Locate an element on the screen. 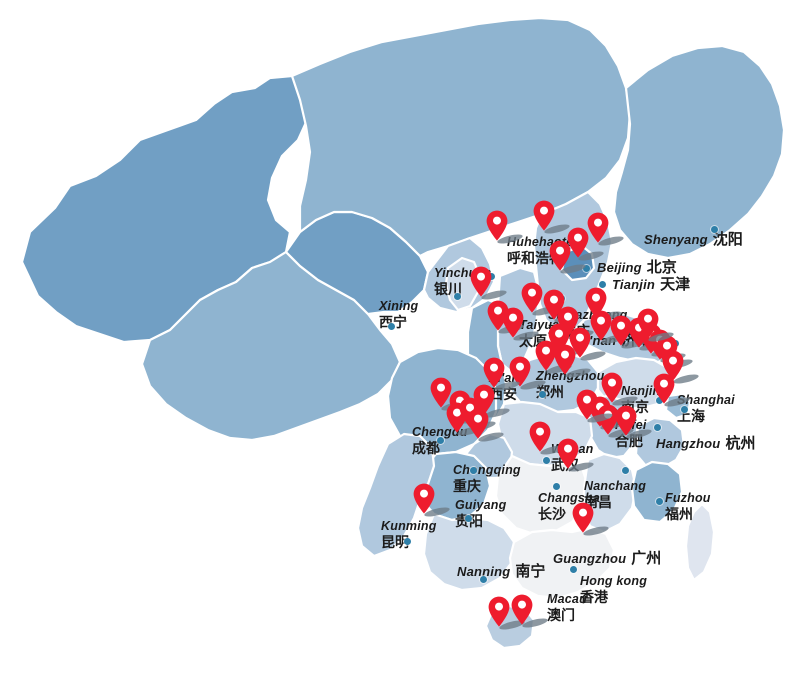  region-hunan is located at coordinates (542, 495).